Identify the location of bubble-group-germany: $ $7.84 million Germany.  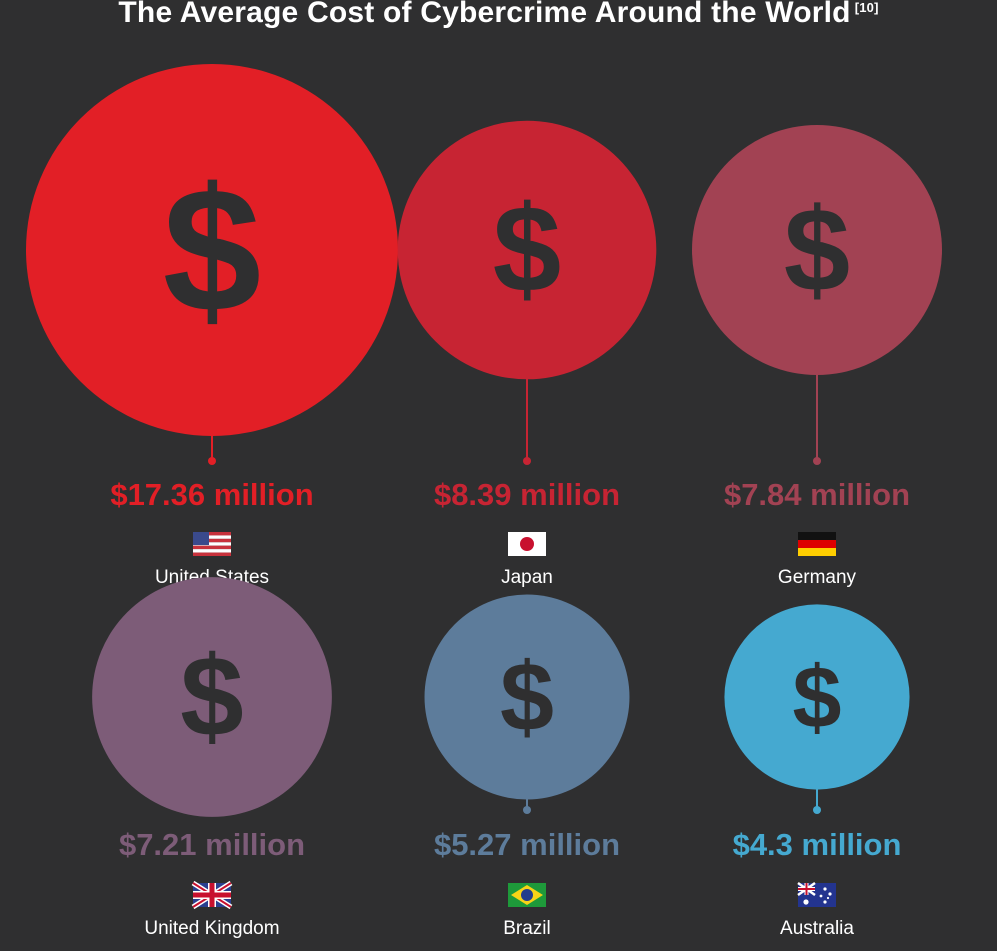
(817, 356).